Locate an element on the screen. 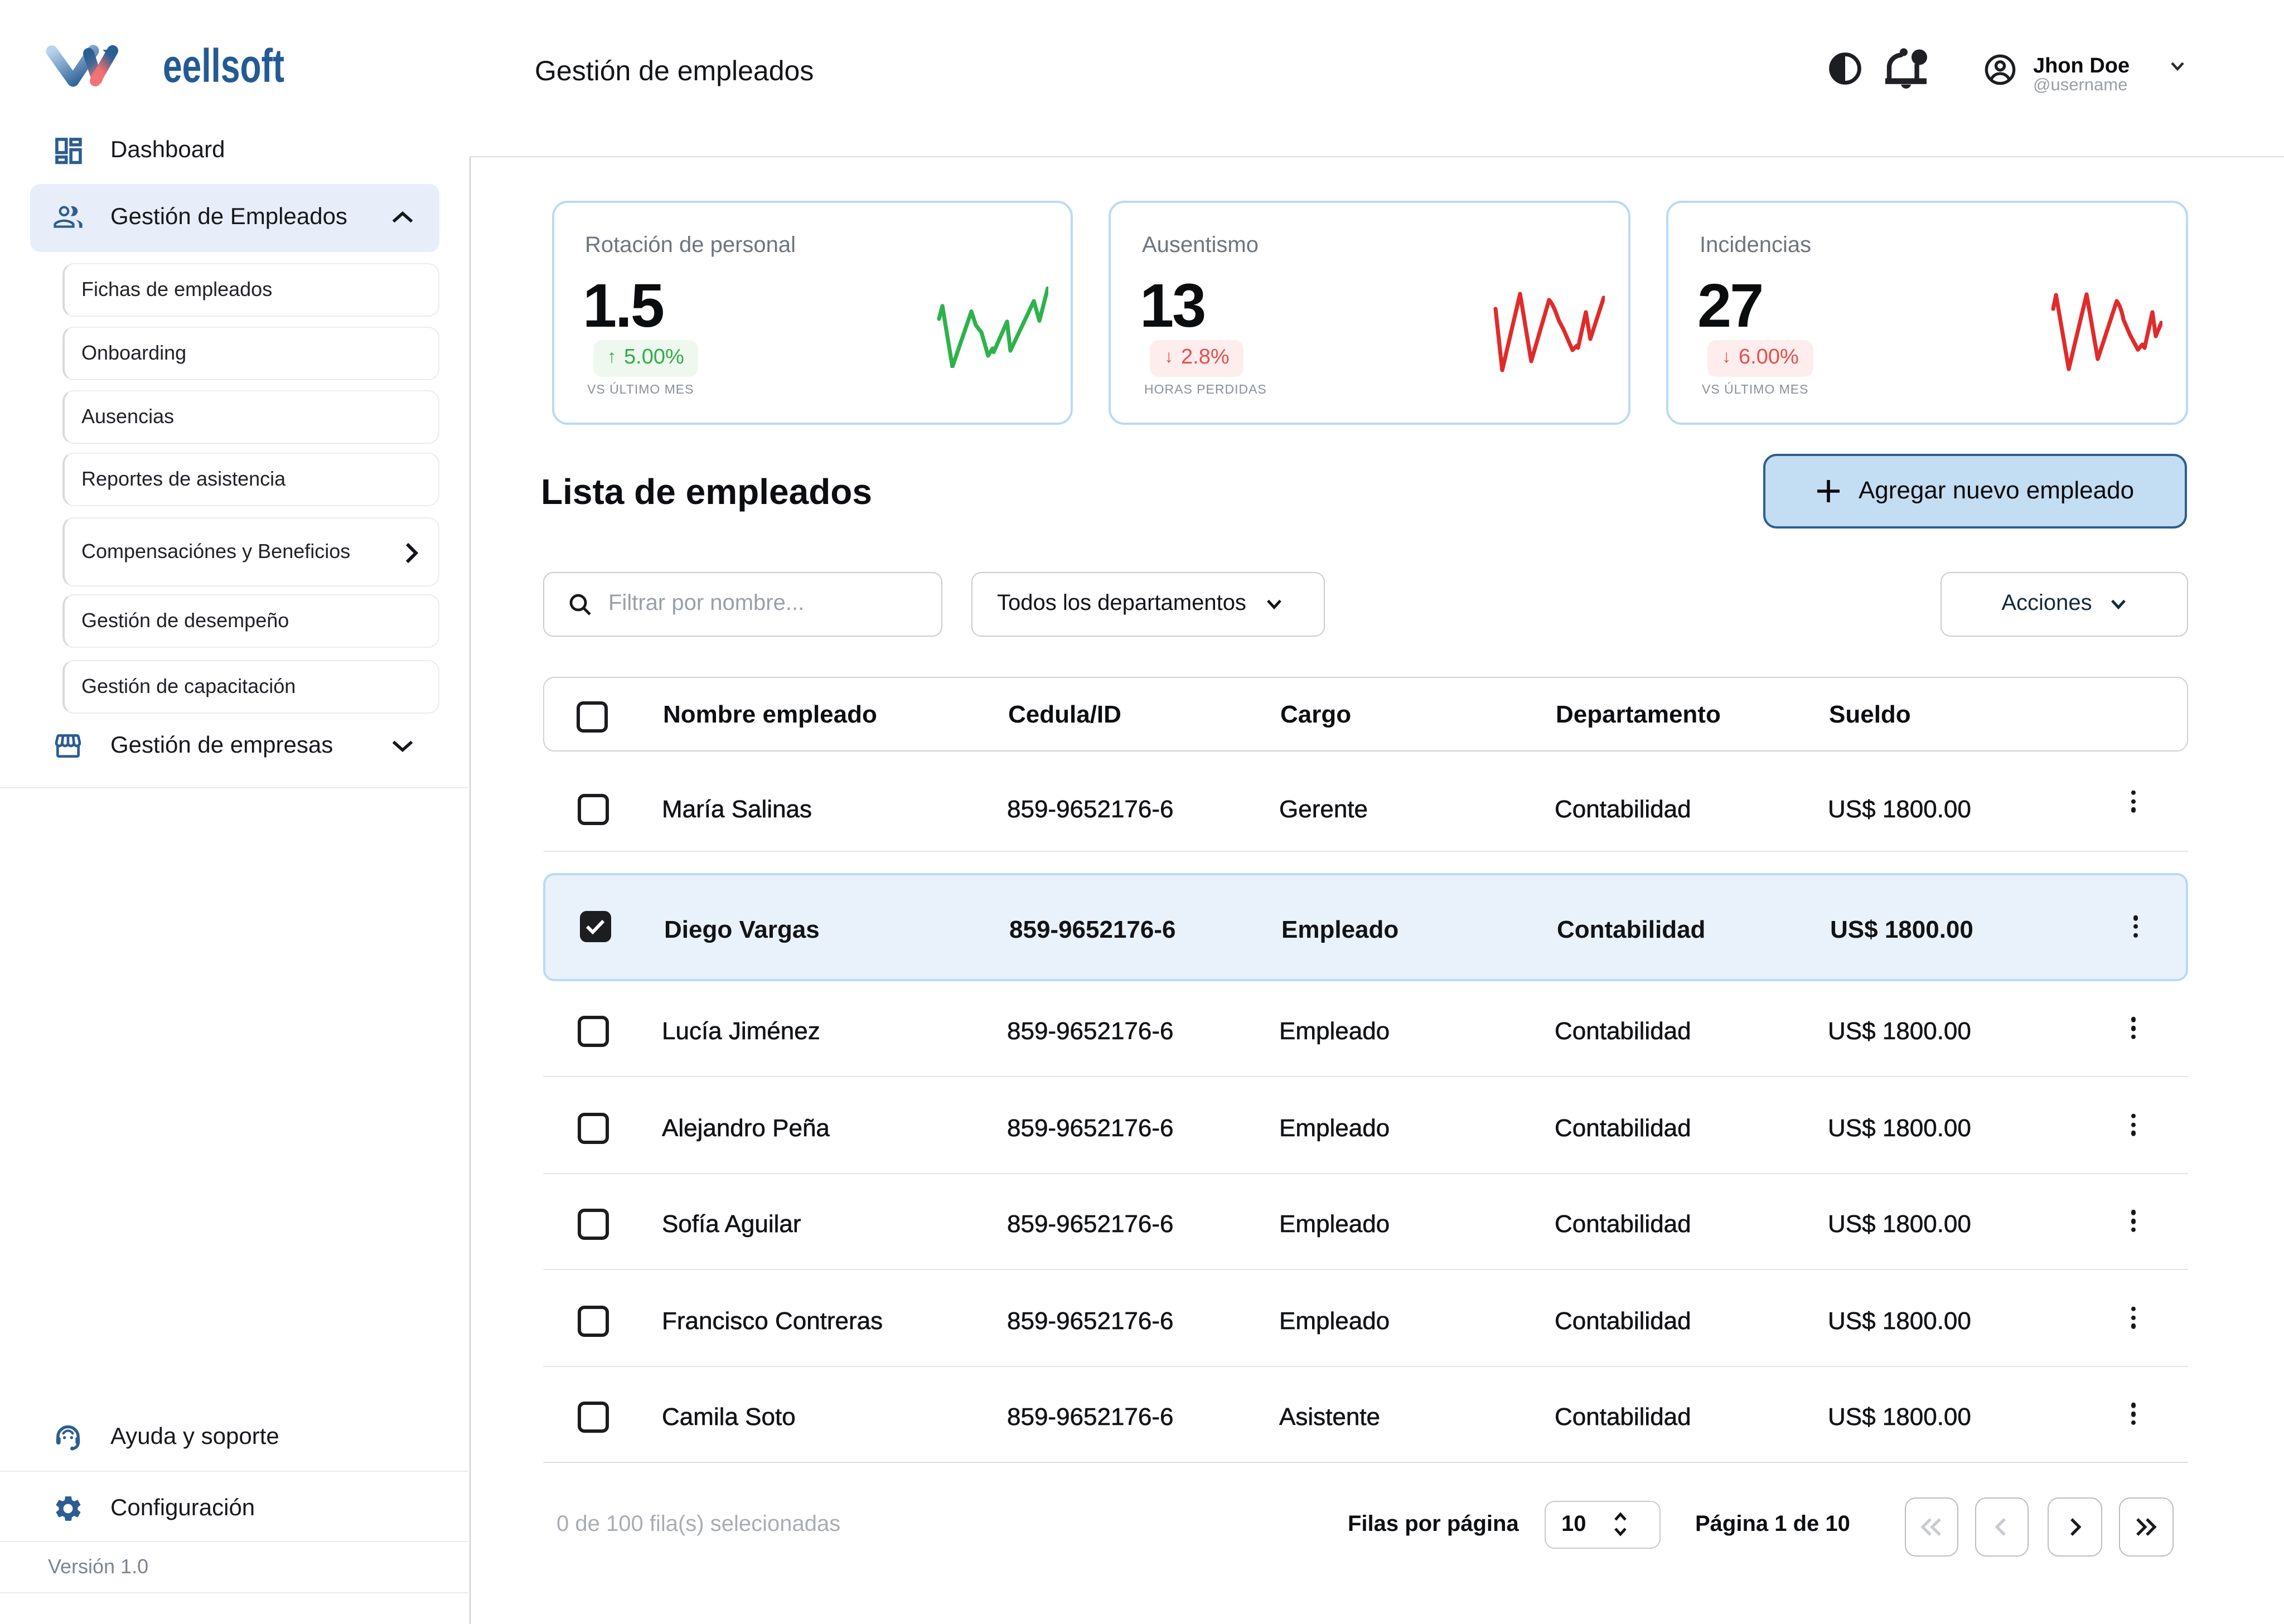 The height and width of the screenshot is (1624, 2284). svg-text: eellsoft is located at coordinates (223, 66).